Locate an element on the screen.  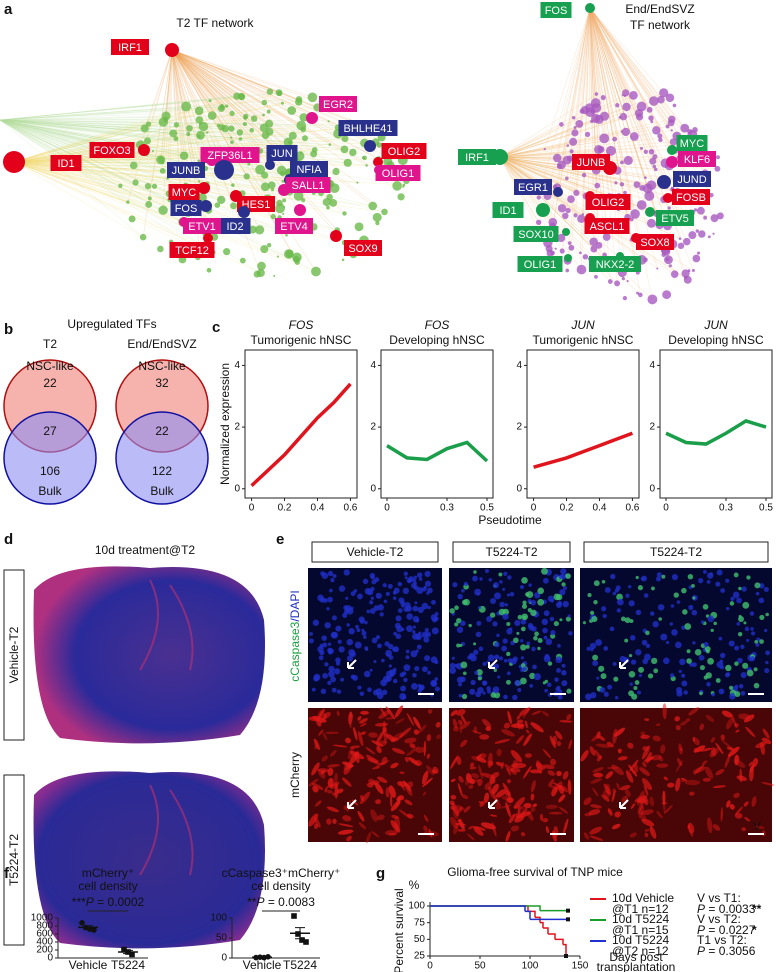
panel-title: Upregulated TFs is located at coordinates (111, 324).